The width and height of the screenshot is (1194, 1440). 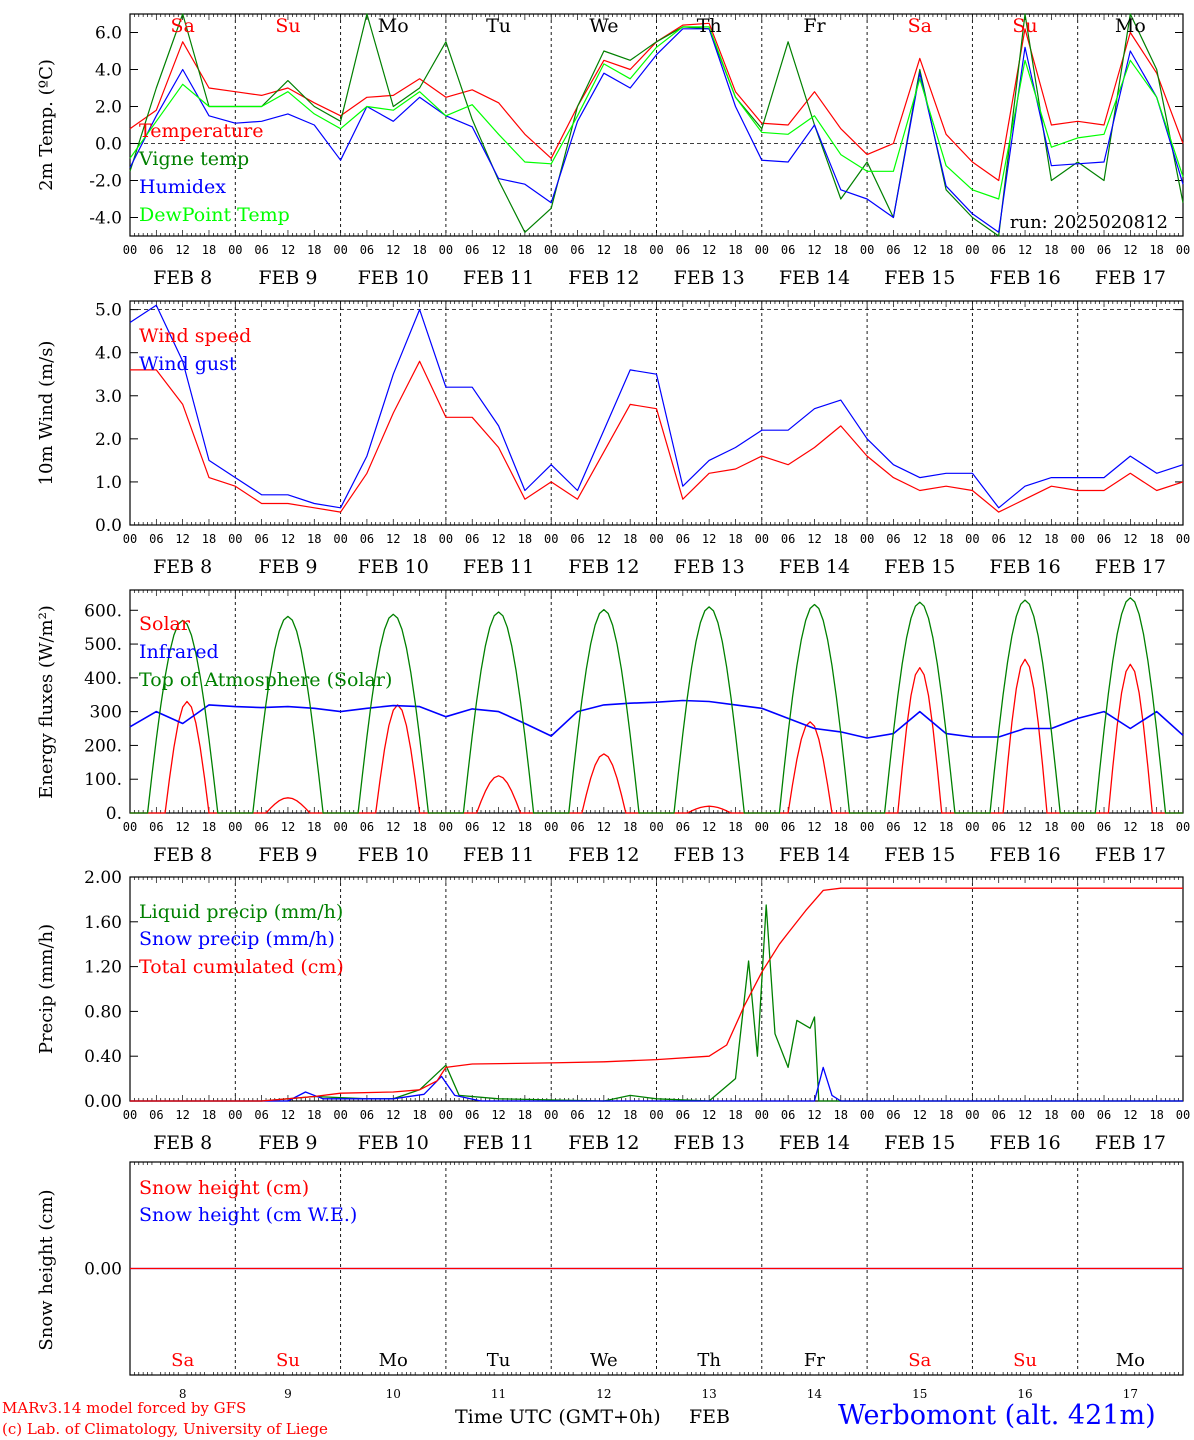 What do you see at coordinates (103, 968) in the screenshot?
I see `y-tick-label: 1.20` at bounding box center [103, 968].